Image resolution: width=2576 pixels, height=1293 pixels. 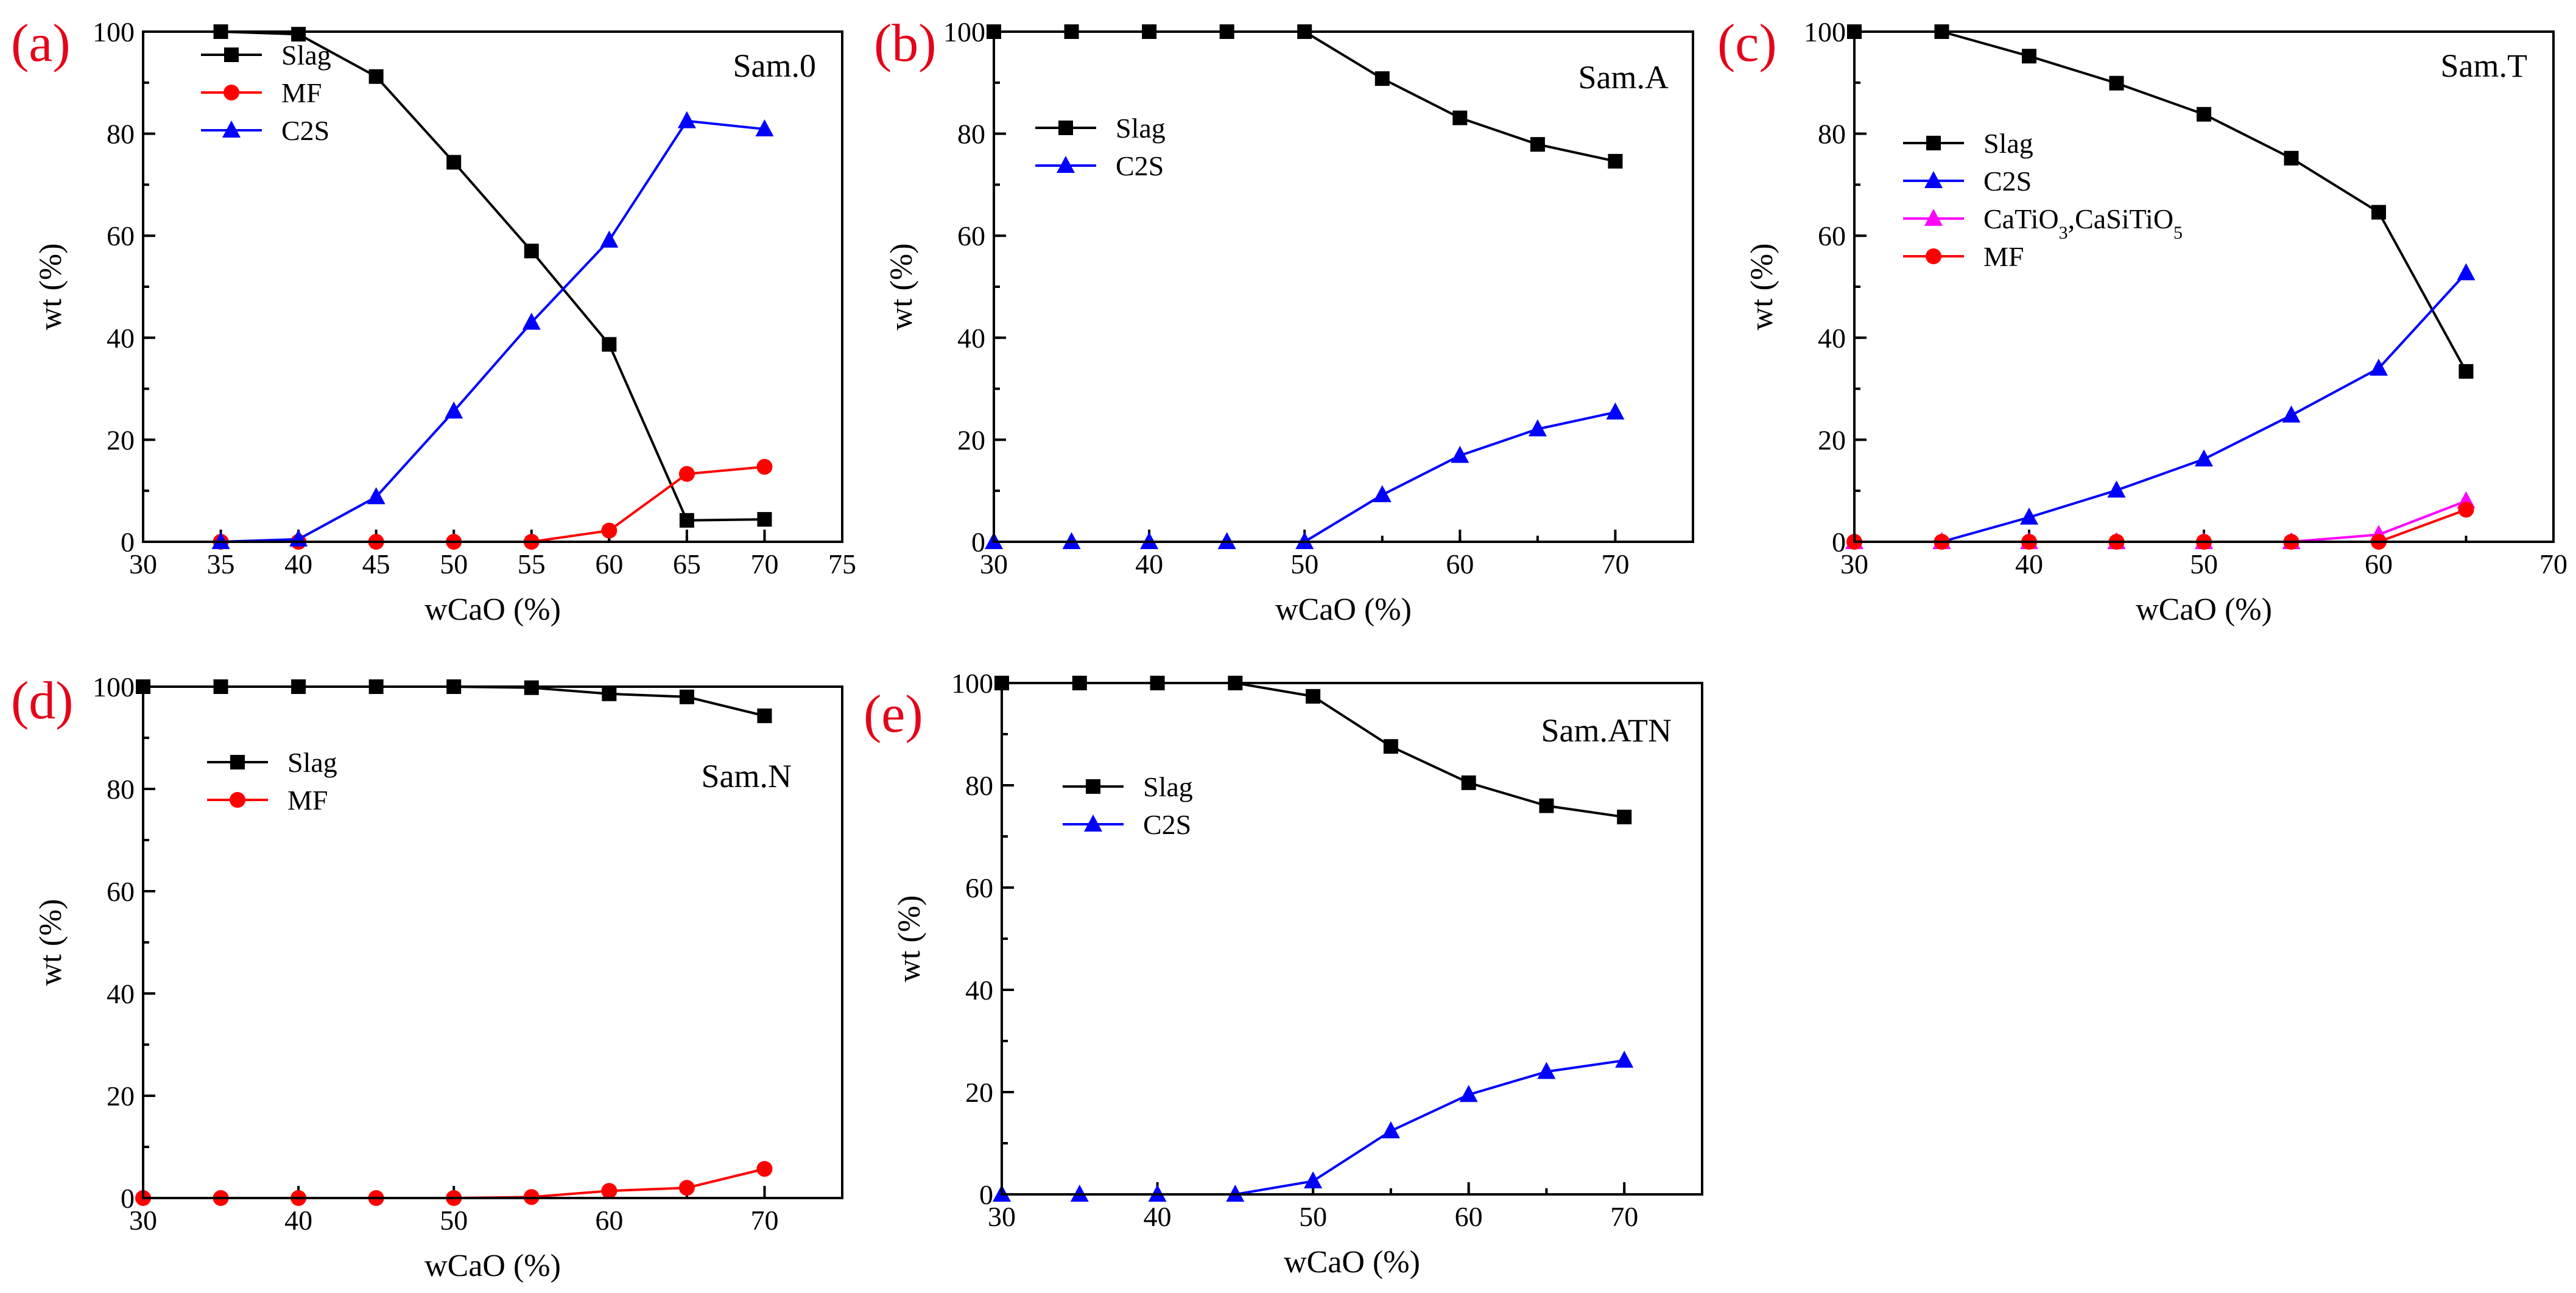 What do you see at coordinates (42, 701) in the screenshot?
I see `panel-letter: (d)` at bounding box center [42, 701].